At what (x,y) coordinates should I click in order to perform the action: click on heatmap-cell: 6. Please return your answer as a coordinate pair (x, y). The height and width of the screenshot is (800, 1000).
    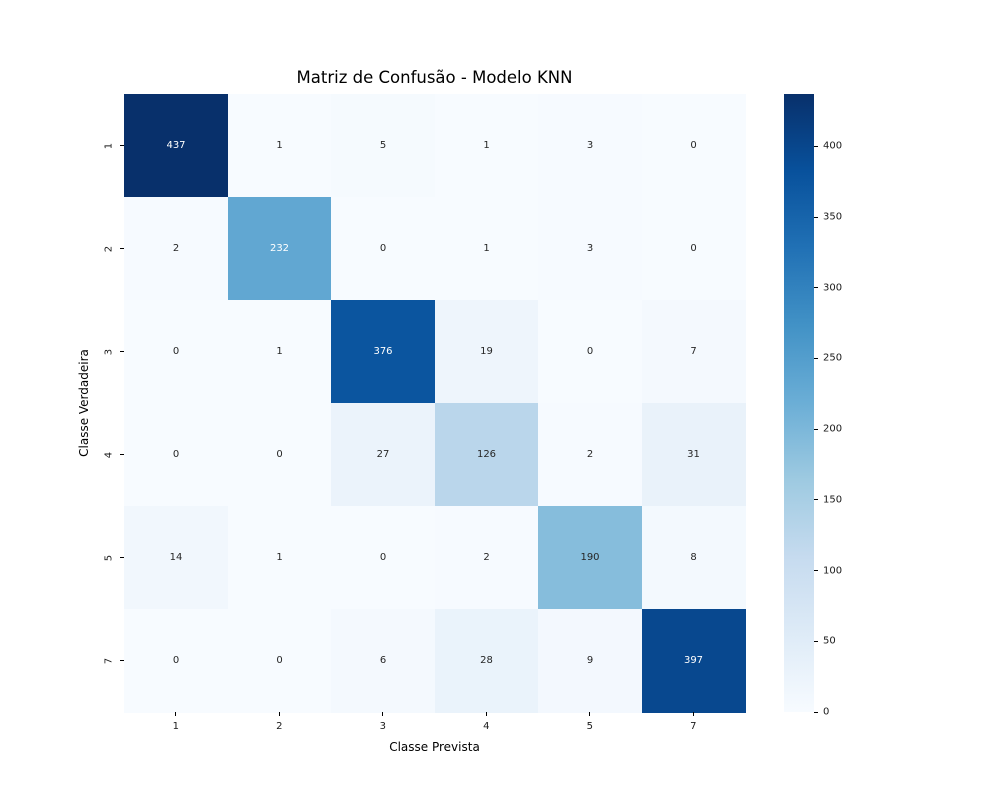
    Looking at the image, I should click on (383, 661).